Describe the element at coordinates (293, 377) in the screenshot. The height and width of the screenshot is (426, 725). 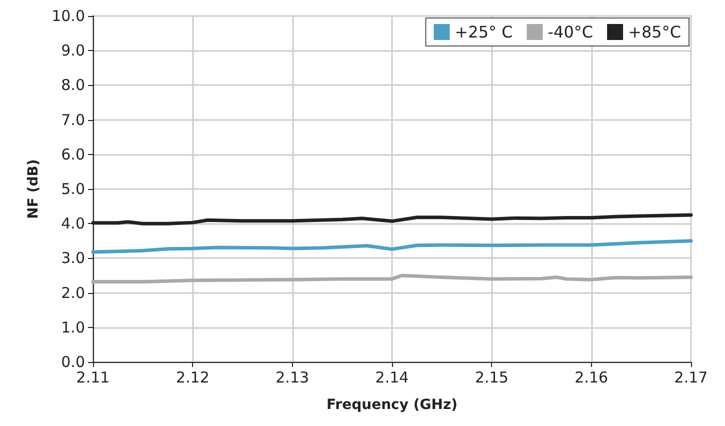
I see `x-tick-label: 2.13` at that location.